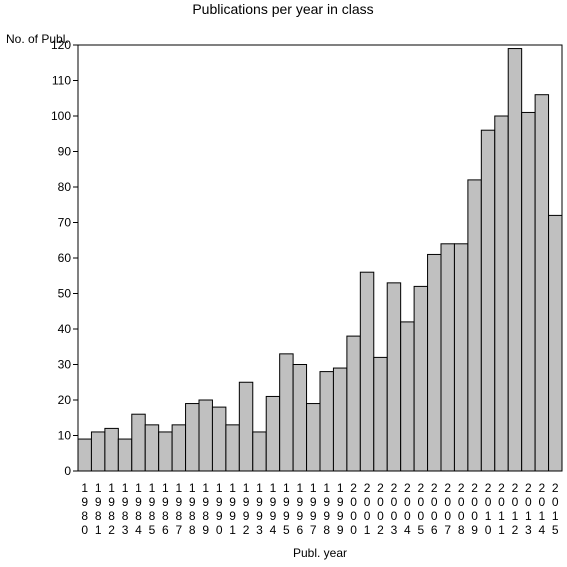 This screenshot has height=567, width=567. Describe the element at coordinates (179, 448) in the screenshot. I see `bar-1987` at that location.